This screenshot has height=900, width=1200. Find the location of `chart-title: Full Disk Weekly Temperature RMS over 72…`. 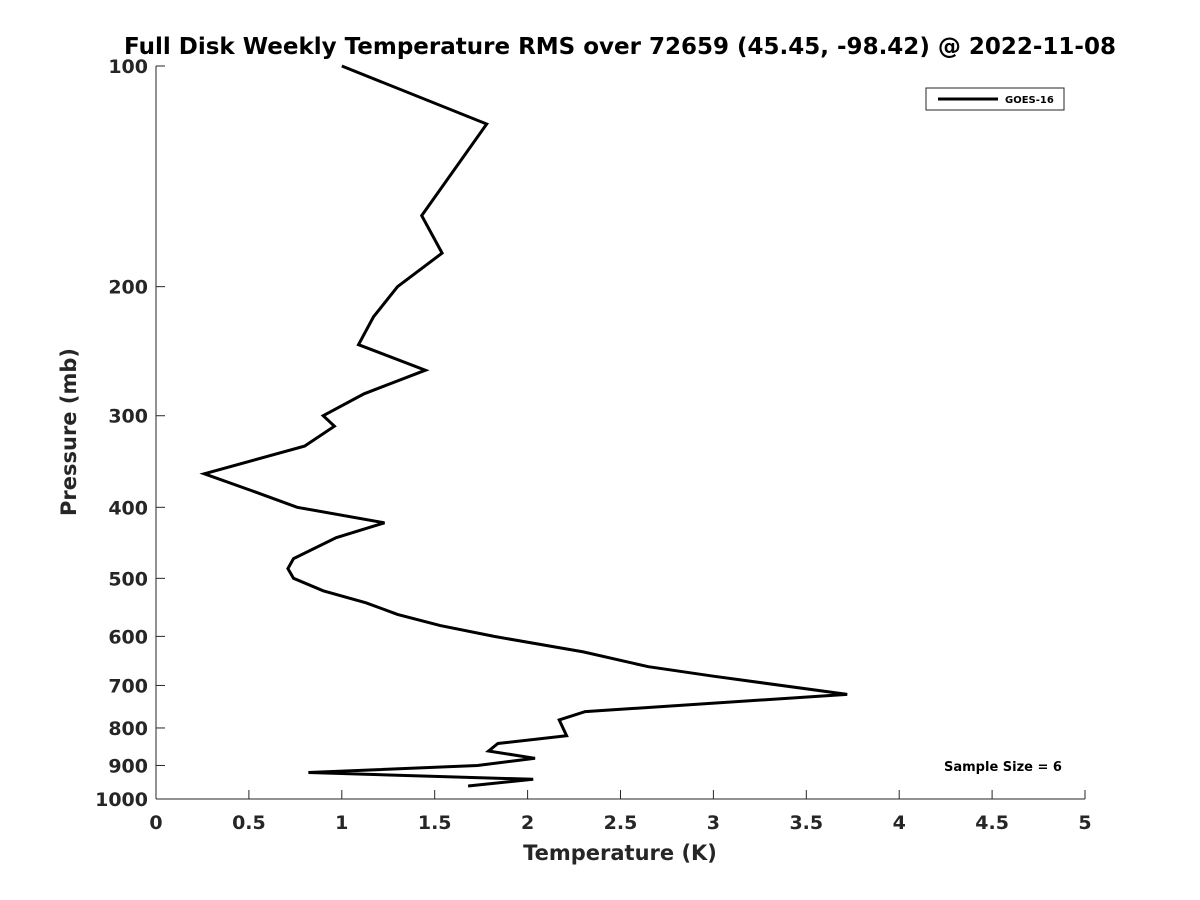

chart-title: Full Disk Weekly Temperature RMS over 72… is located at coordinates (620, 47).